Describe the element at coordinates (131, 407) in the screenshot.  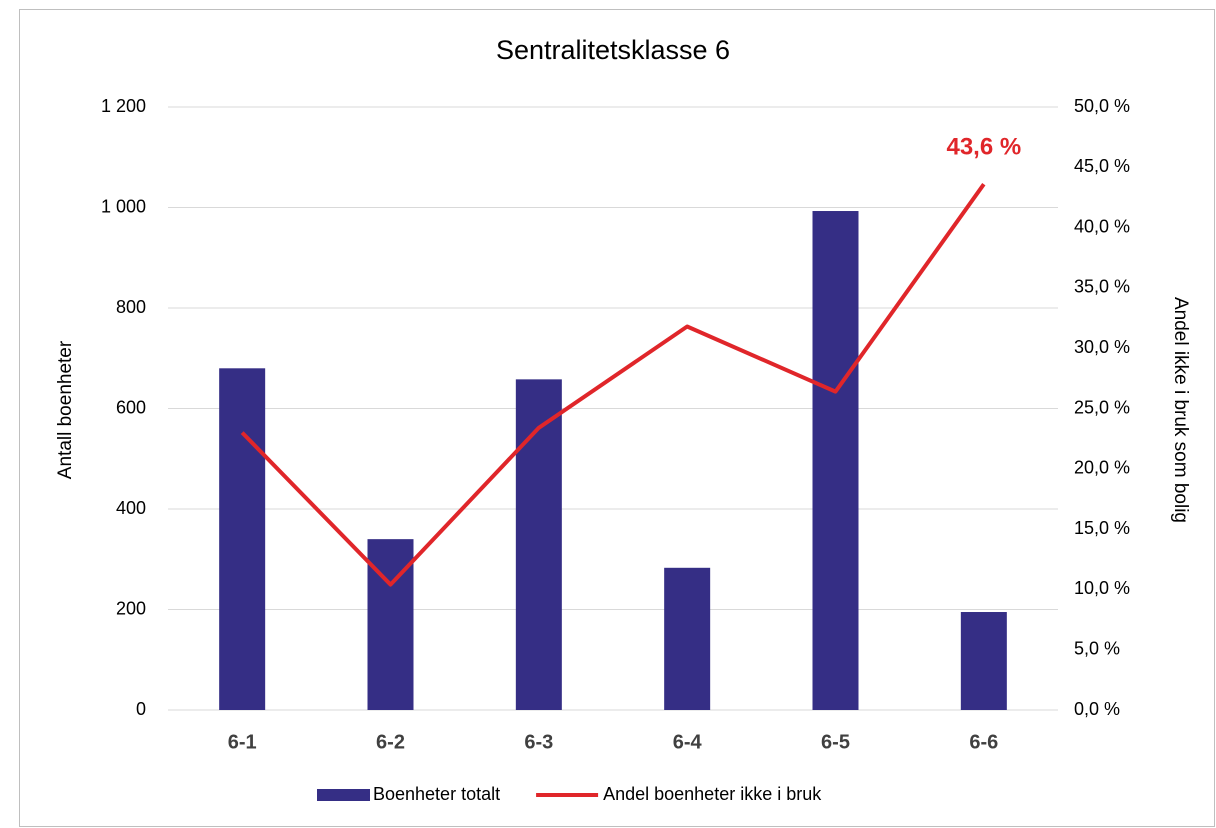
I see `y-tick-label: 600` at that location.